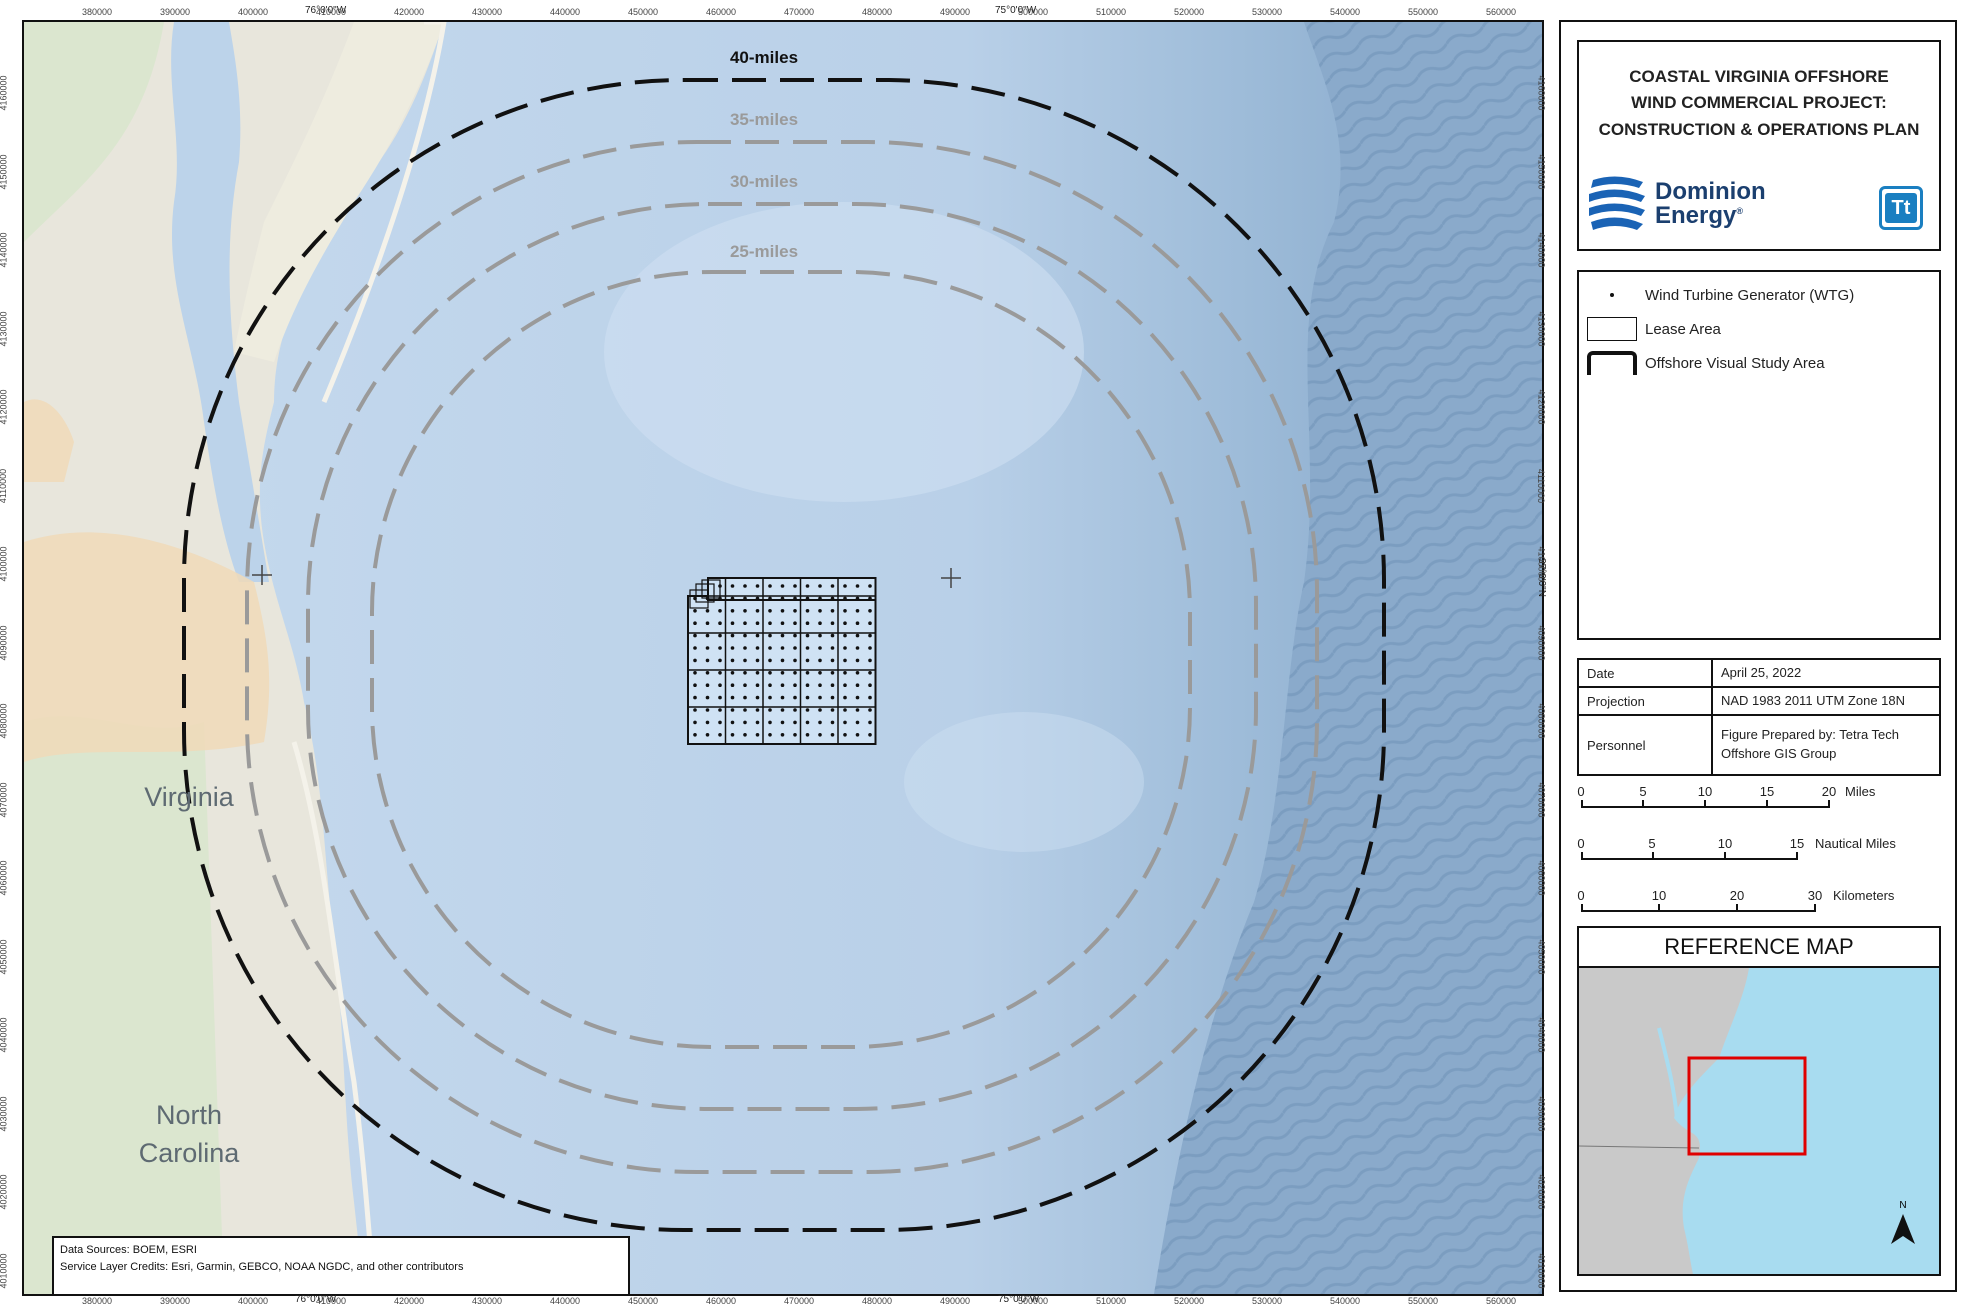 The image size is (1979, 1315). What do you see at coordinates (764, 251) in the screenshot?
I see `ring-label-25: 25-miles` at bounding box center [764, 251].